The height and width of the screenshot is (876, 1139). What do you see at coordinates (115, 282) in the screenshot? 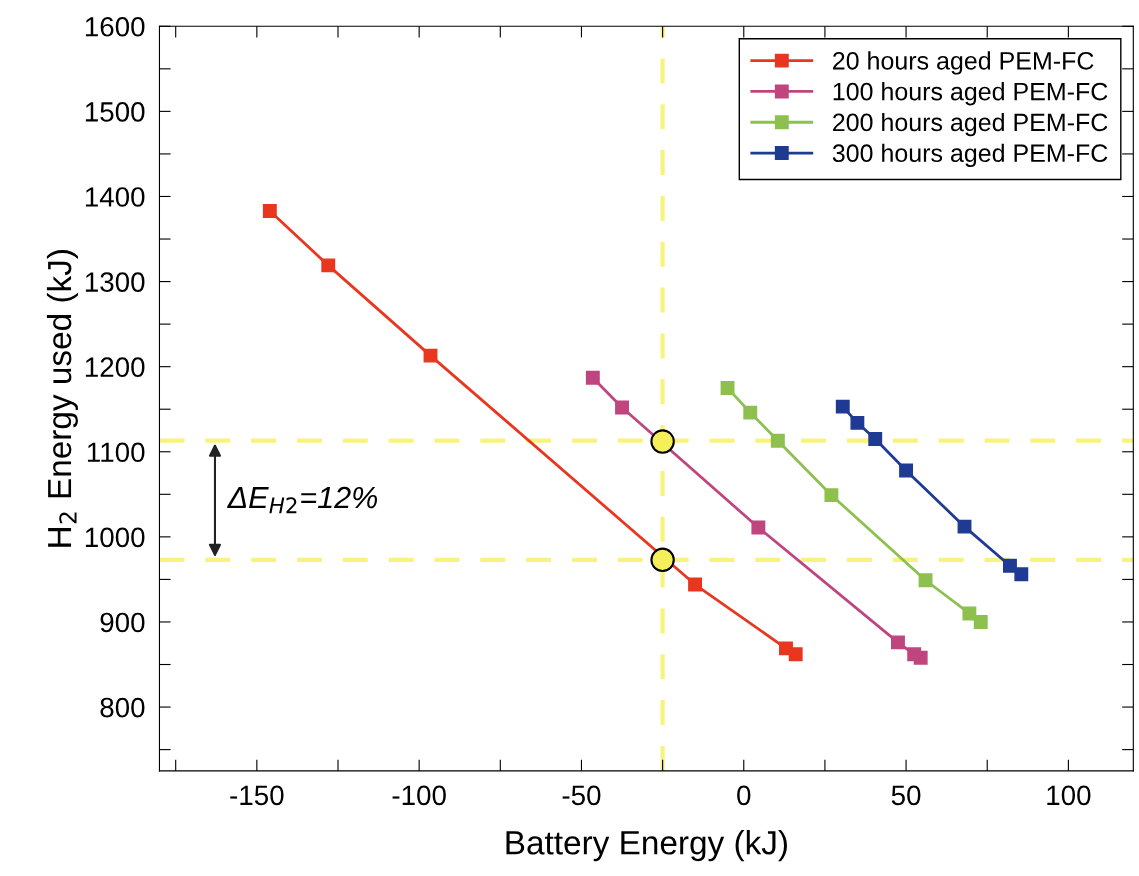
I see `y-tick-label: 1300` at bounding box center [115, 282].